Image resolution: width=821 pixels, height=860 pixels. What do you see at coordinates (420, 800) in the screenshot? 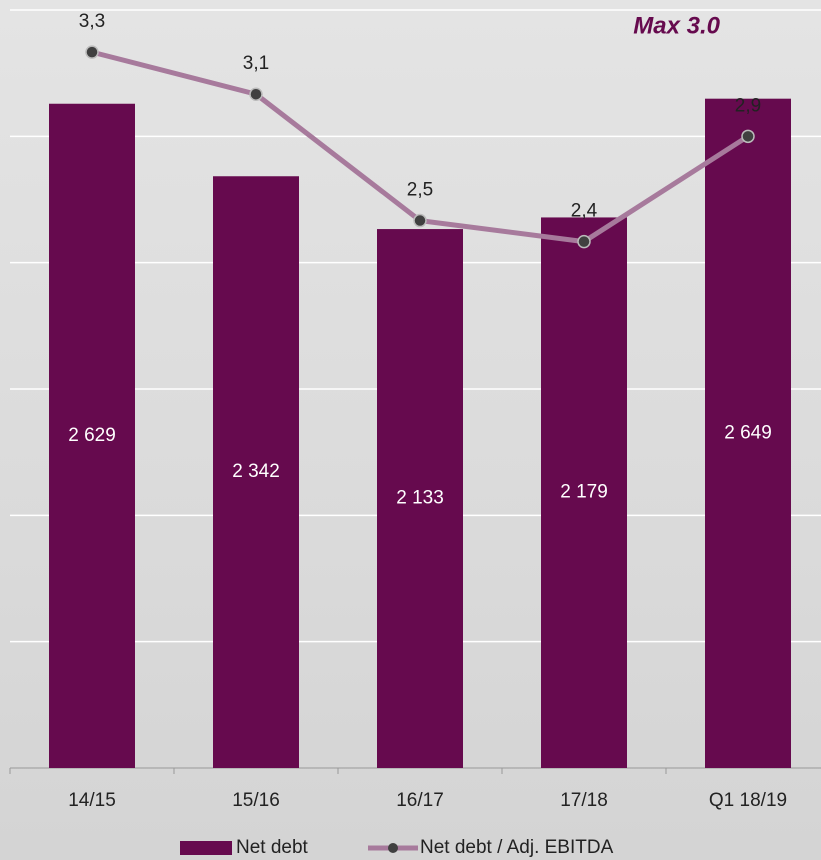
I see `x-tick-label: 16/17` at bounding box center [420, 800].